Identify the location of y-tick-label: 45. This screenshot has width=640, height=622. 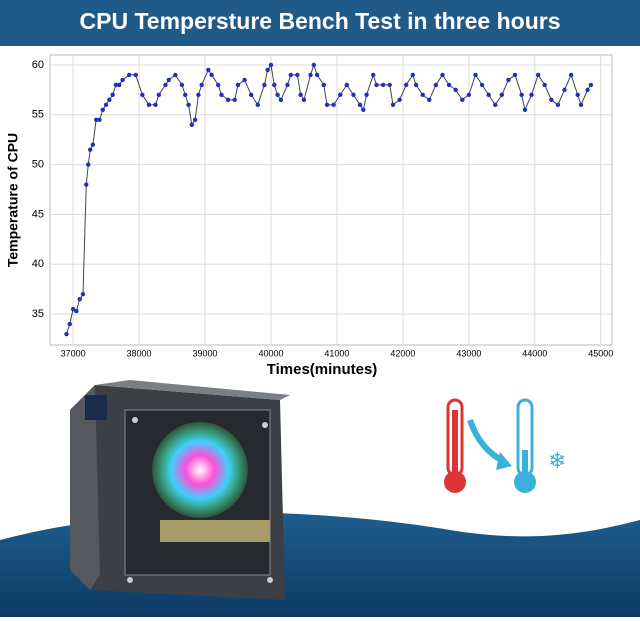
(38, 214).